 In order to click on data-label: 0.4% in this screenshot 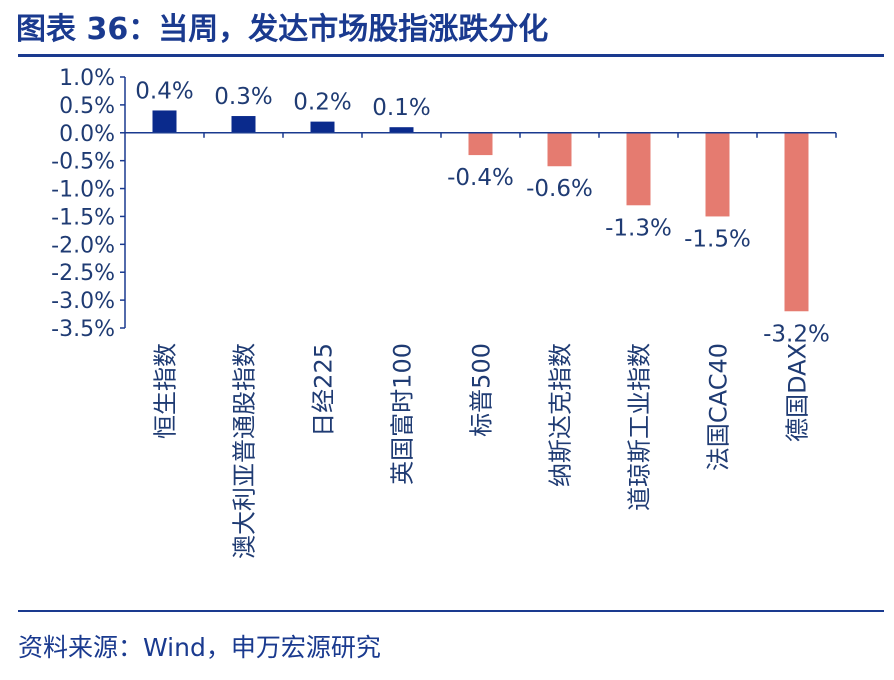, I will do `click(164, 91)`.